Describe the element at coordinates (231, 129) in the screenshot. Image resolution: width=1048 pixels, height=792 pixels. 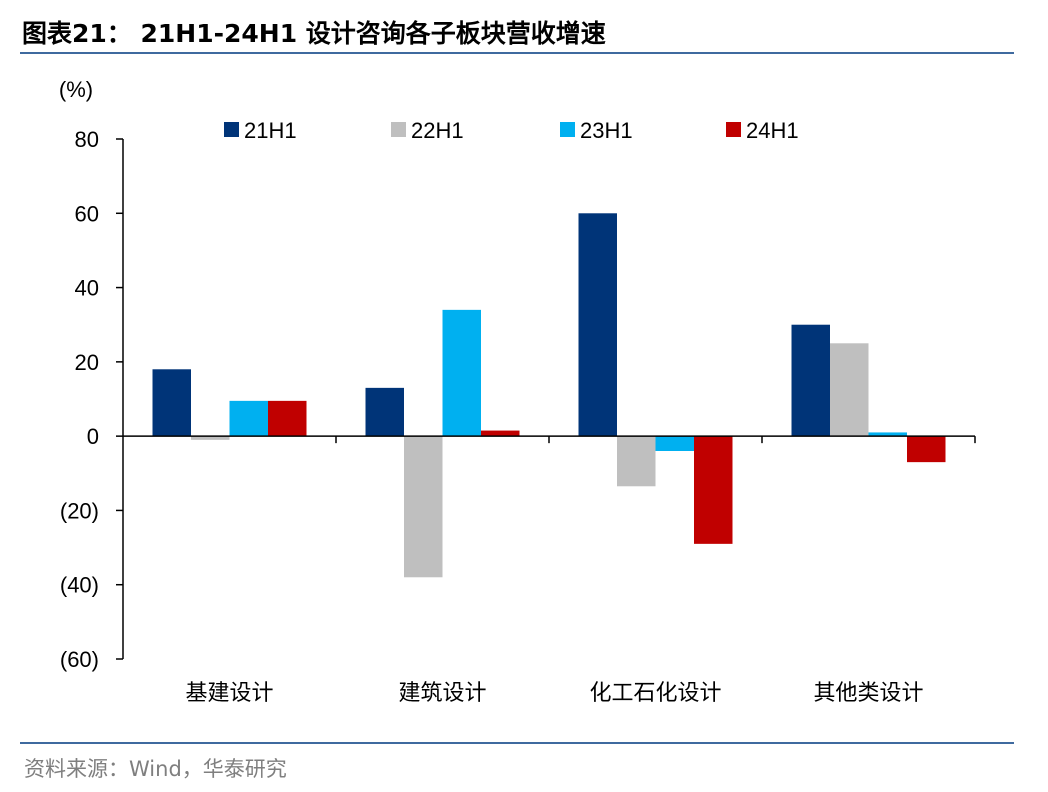
I see `legend-swatch-21H1` at that location.